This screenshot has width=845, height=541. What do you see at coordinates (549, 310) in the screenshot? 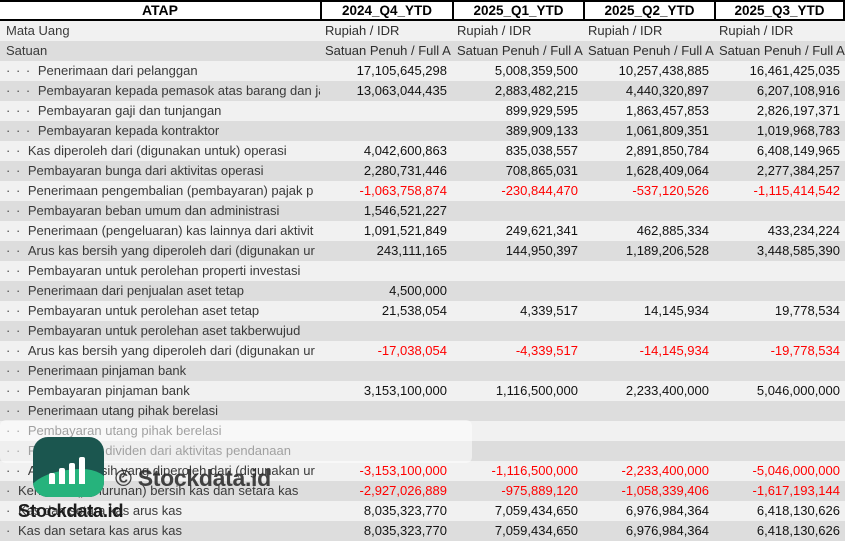
I see `cell-value: 4,339,517` at bounding box center [549, 310].